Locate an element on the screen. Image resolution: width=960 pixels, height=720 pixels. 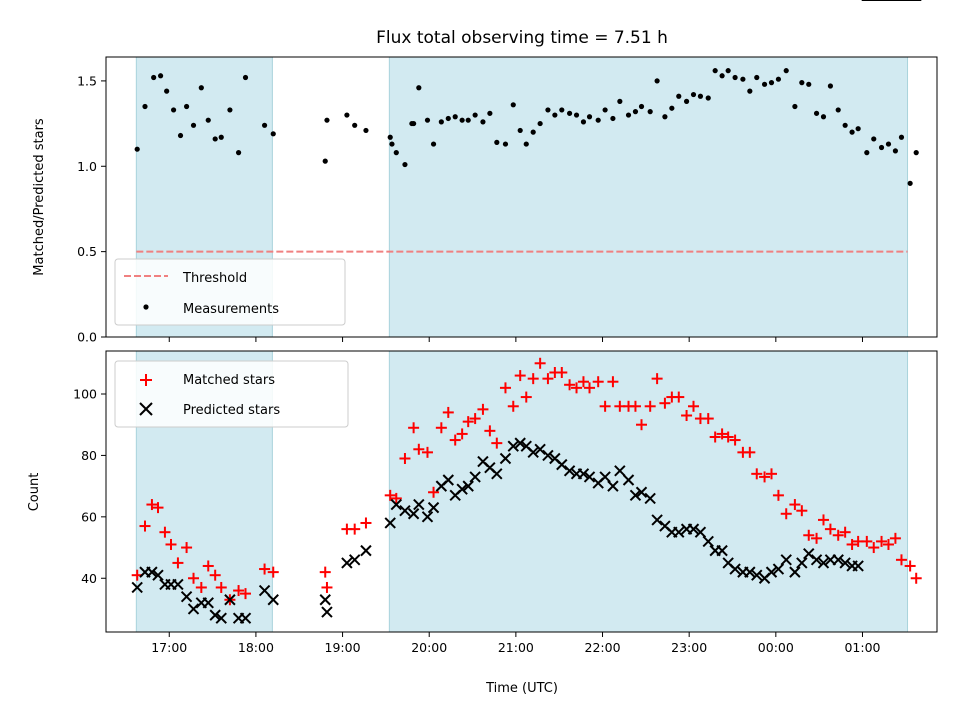
y-tick-label-ratio: 0.5 is located at coordinates (87, 251).